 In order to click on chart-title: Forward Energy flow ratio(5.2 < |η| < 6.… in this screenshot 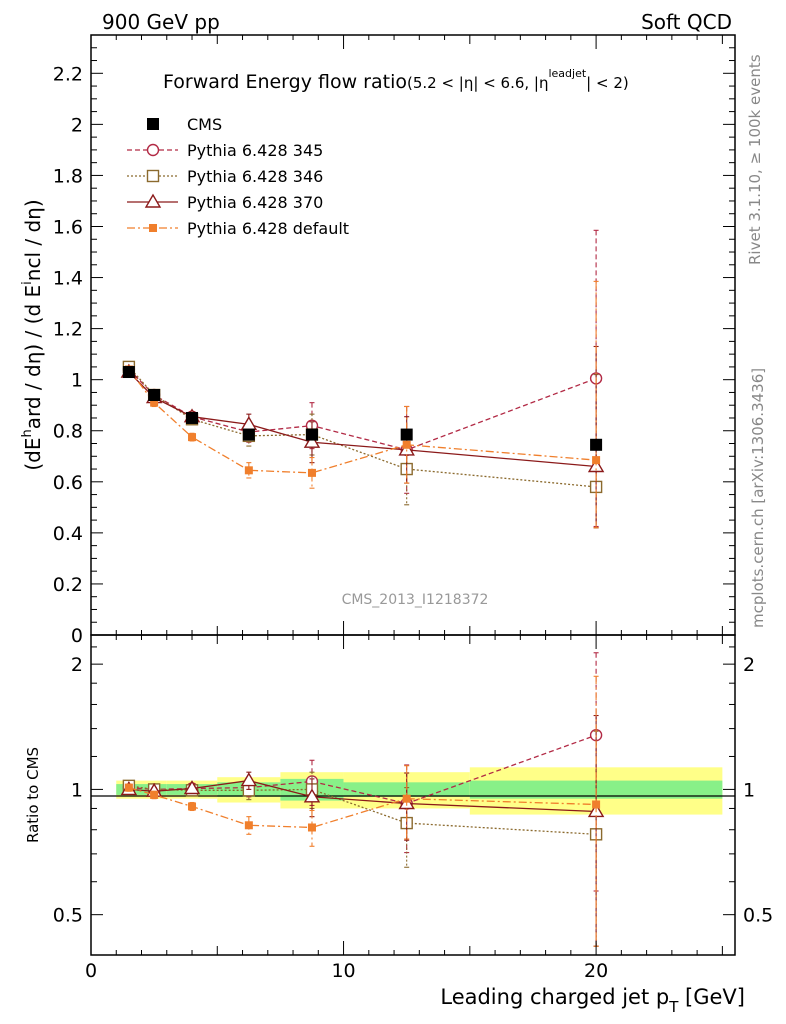, I will do `click(396, 80)`.